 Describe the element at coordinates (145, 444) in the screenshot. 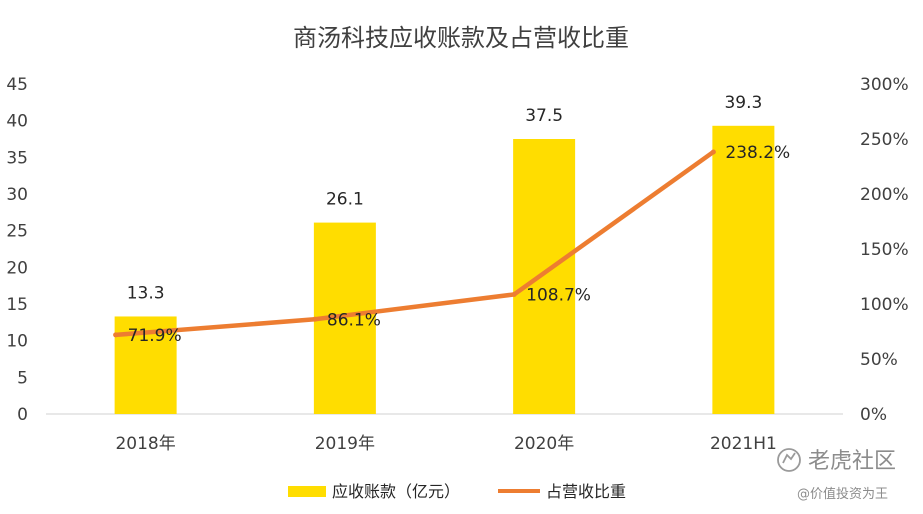

I see `x-tick-label: 2018年` at that location.